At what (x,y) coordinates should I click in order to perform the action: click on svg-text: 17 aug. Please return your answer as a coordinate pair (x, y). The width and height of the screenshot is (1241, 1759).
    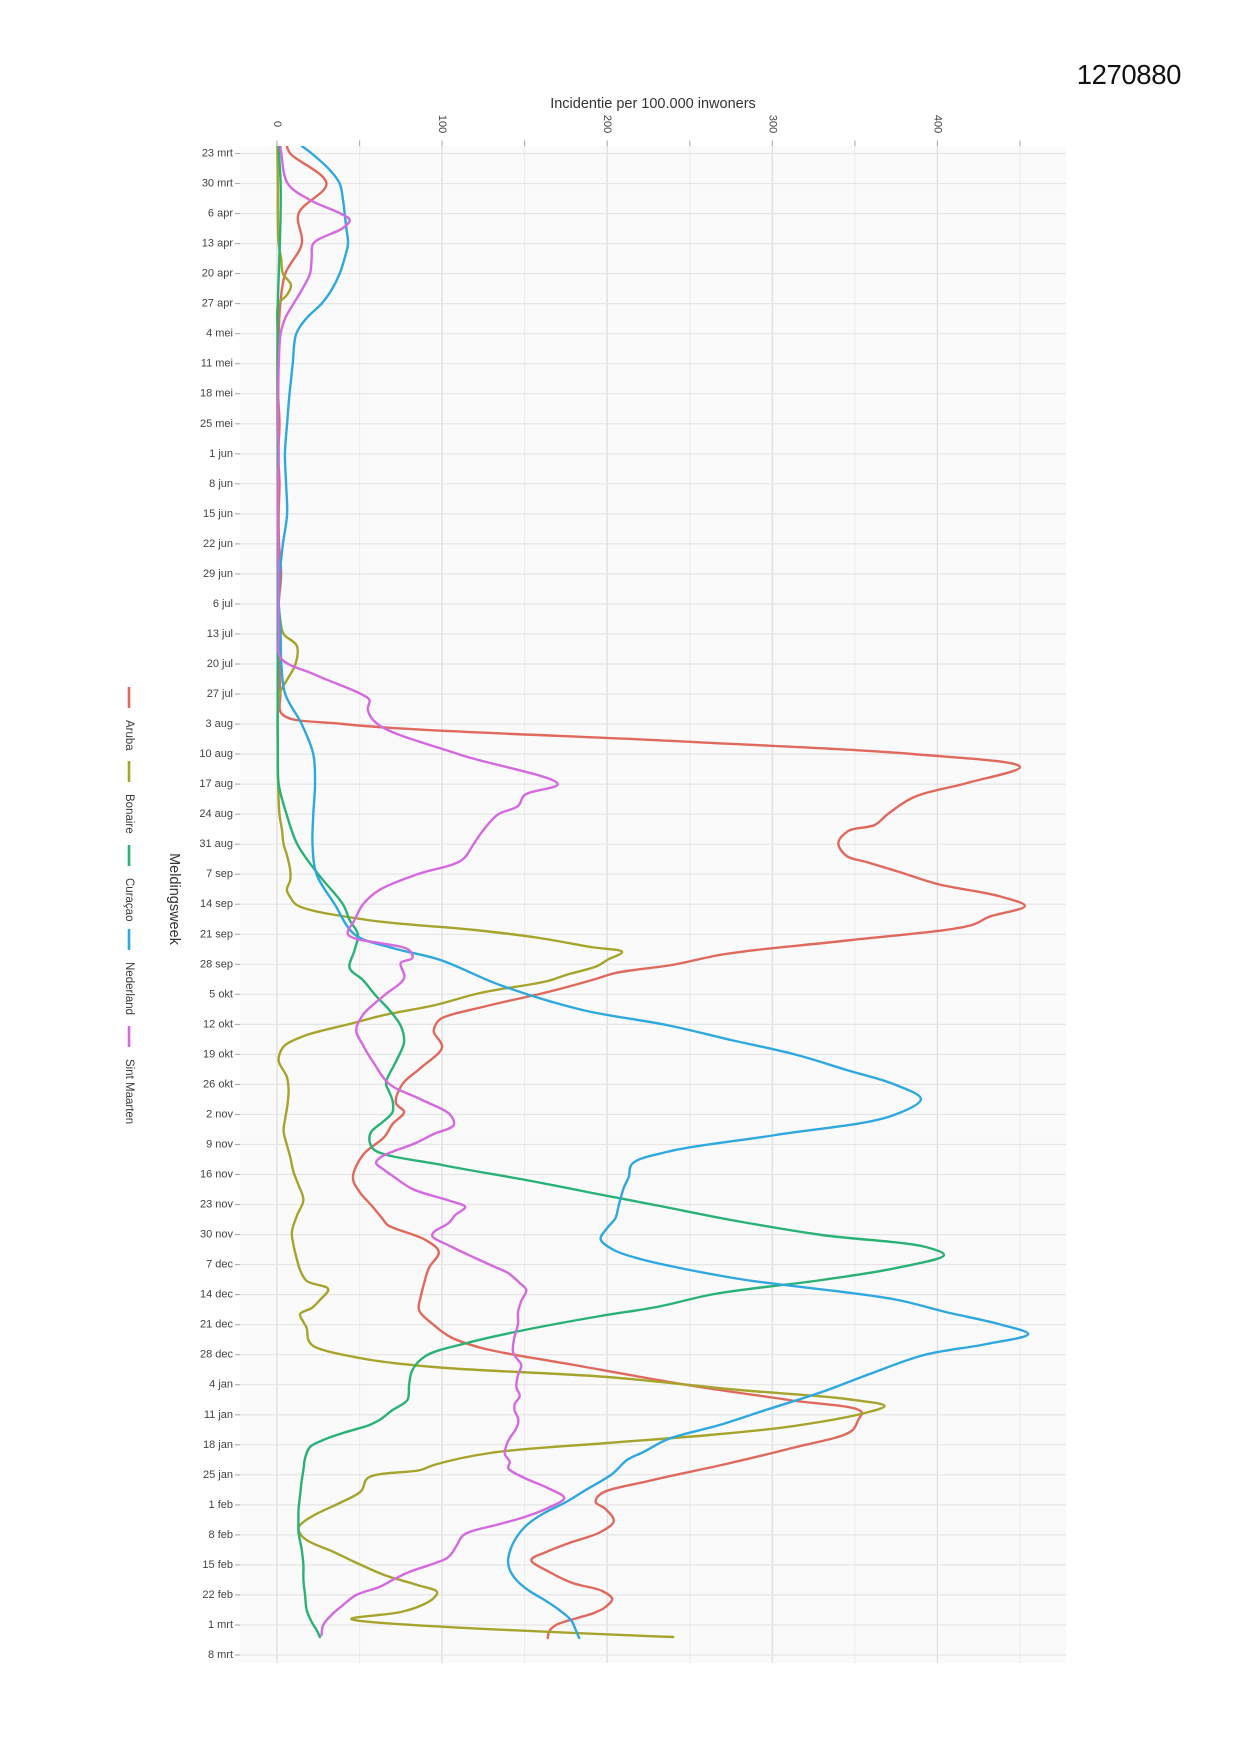
    Looking at the image, I should click on (216, 784).